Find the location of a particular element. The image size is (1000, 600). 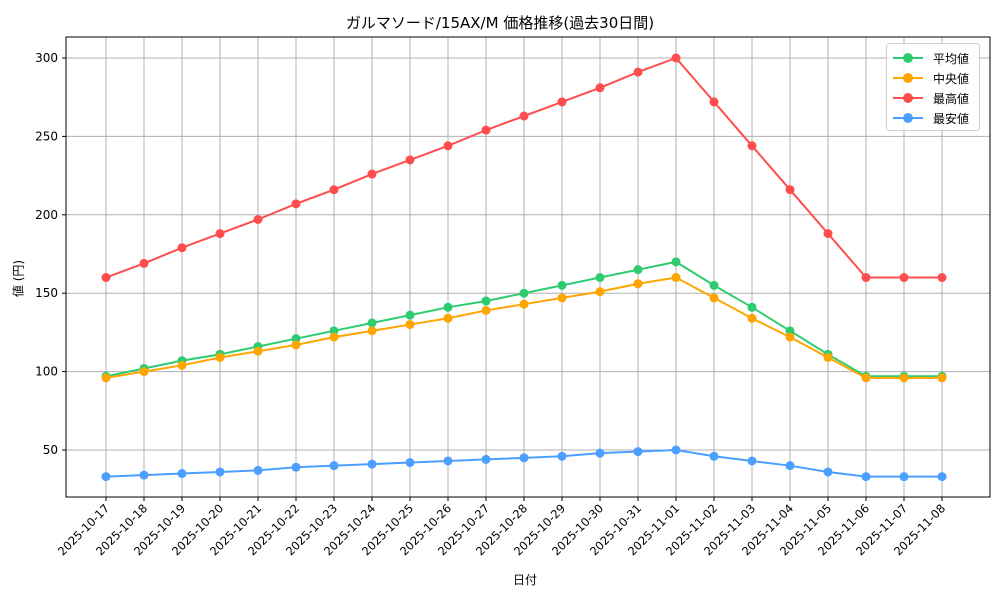

y-tick-label: 150 is located at coordinates (46, 293).